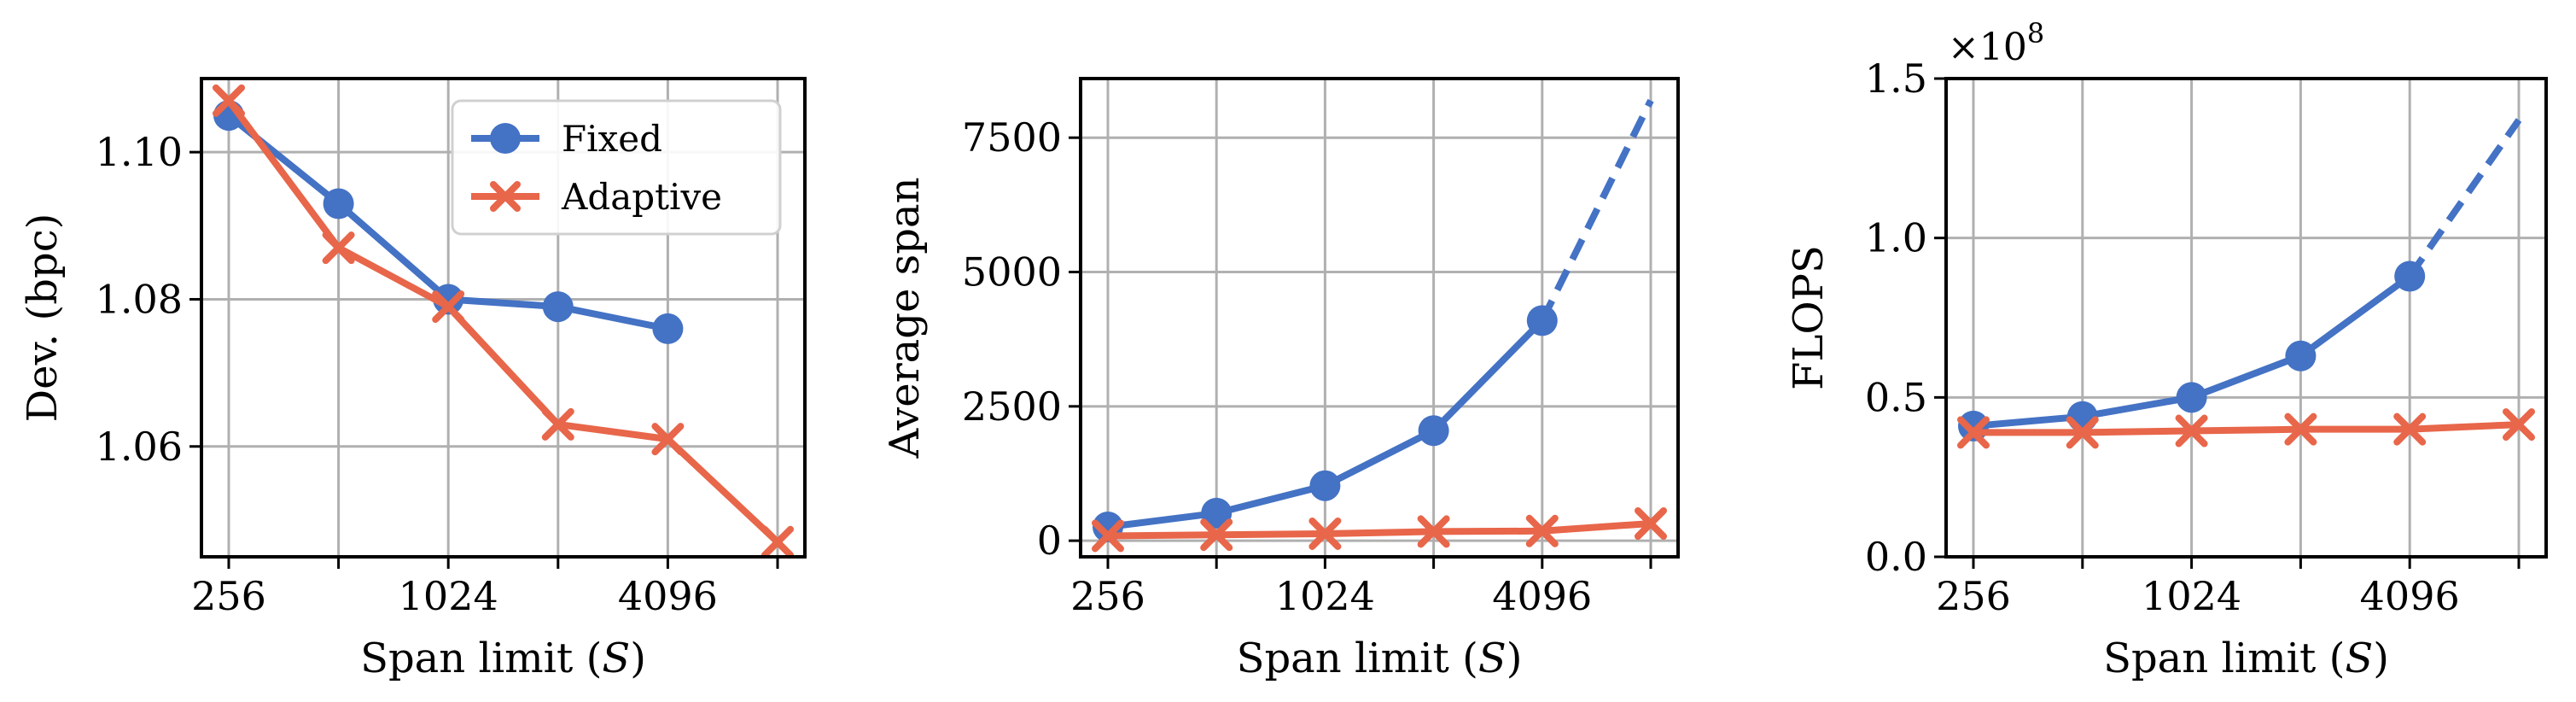 The height and width of the screenshot is (702, 2576). What do you see at coordinates (139, 152) in the screenshot?
I see `y-tick-label: 1.10` at bounding box center [139, 152].